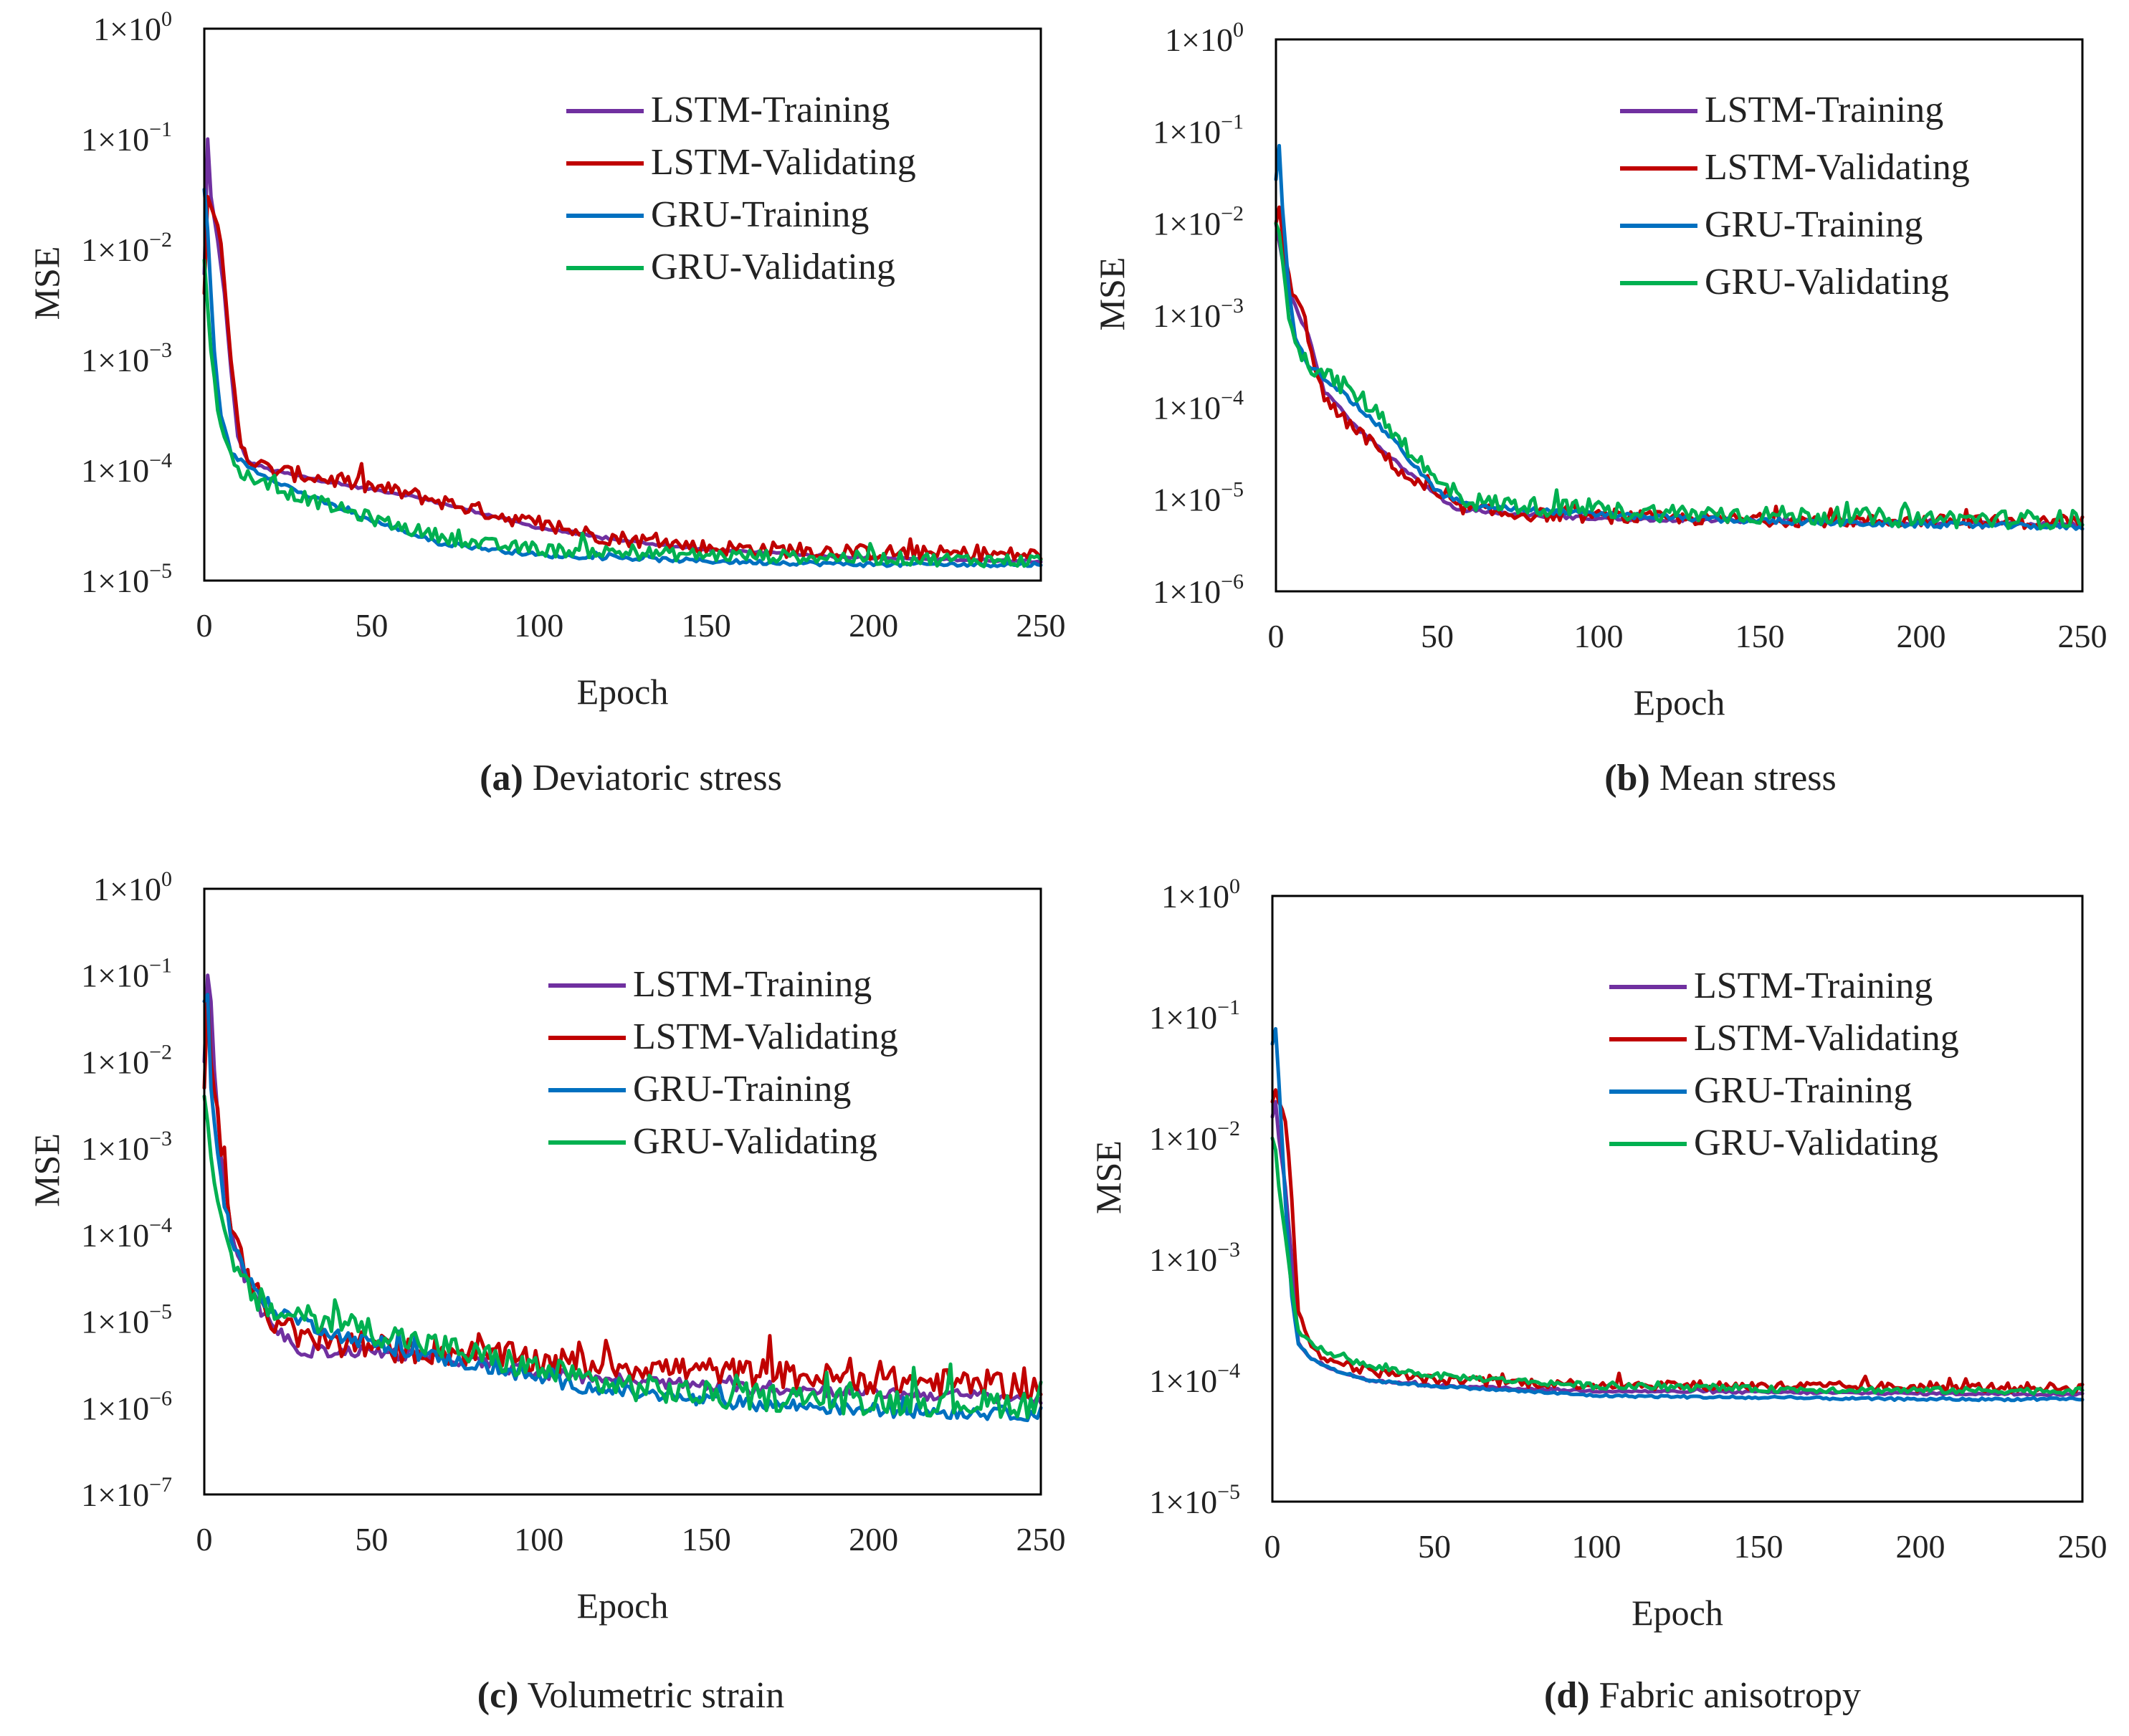 This screenshot has width=2129, height=1736. I want to click on panel-caption: (a) Deviatoric stress, so click(631, 778).